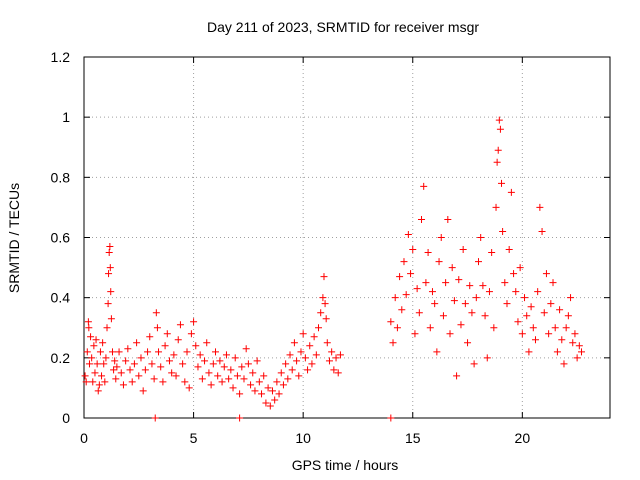 This screenshot has width=640, height=480. Describe the element at coordinates (345, 465) in the screenshot. I see `x-axis-title: GPS time / hours` at that location.